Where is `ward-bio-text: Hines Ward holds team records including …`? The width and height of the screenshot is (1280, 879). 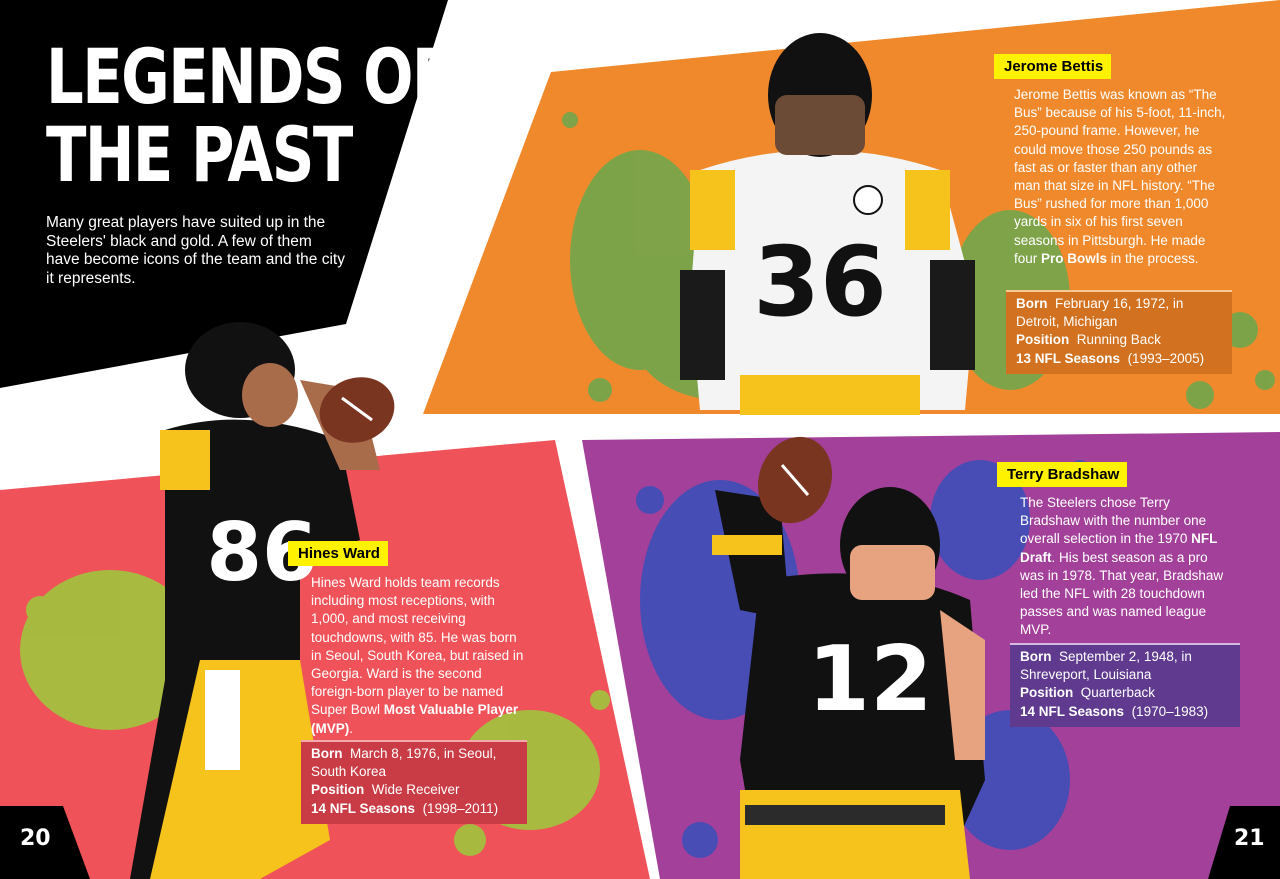 ward-bio-text: Hines Ward holds team records including … is located at coordinates (417, 646).